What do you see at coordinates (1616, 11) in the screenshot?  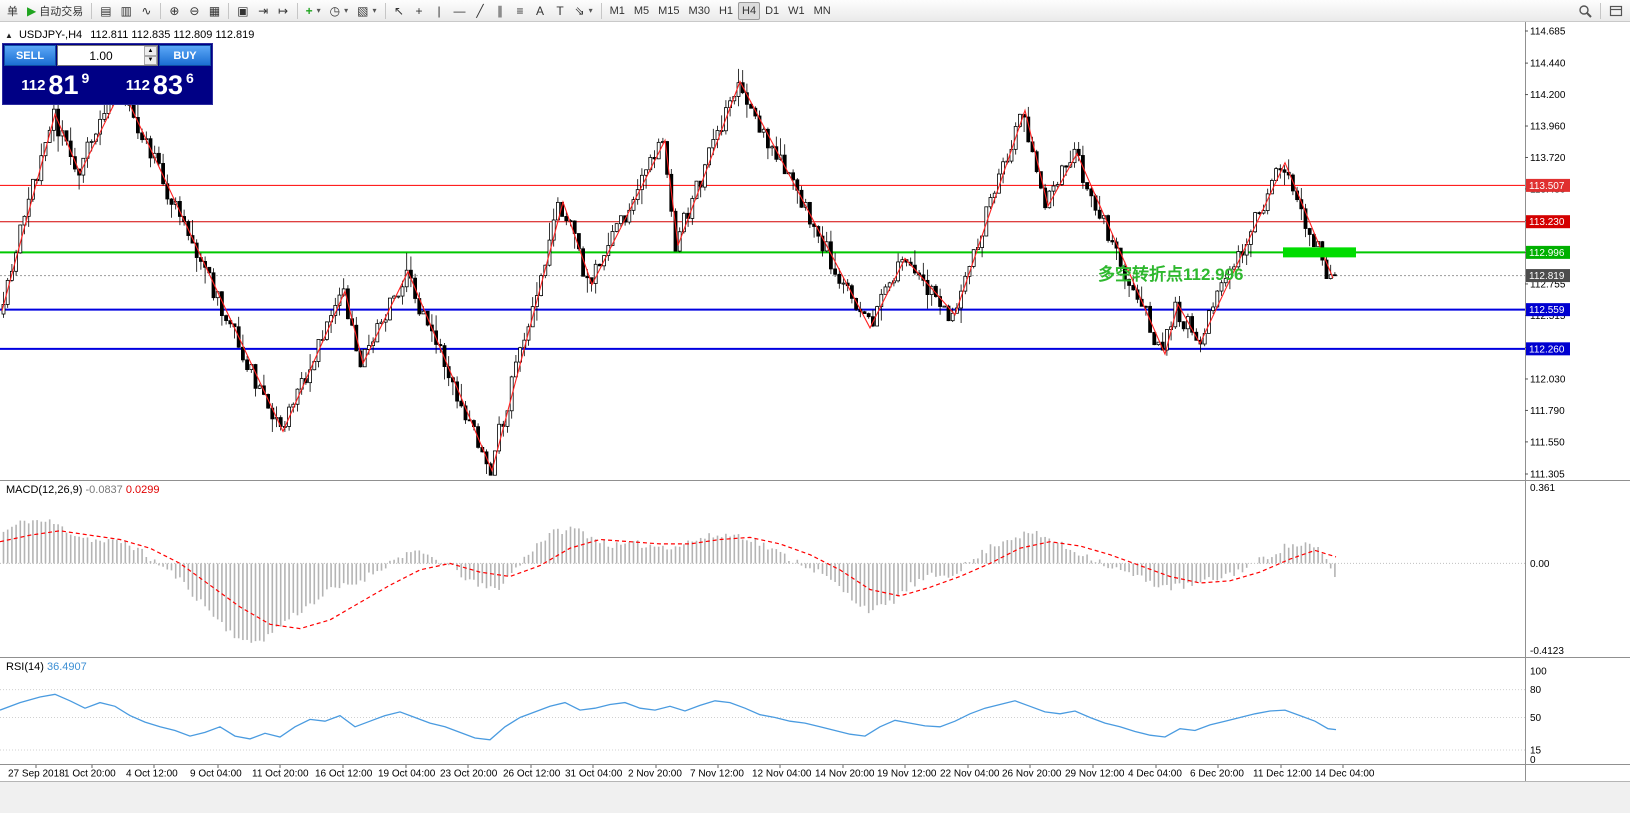 I see `data-window-button` at bounding box center [1616, 11].